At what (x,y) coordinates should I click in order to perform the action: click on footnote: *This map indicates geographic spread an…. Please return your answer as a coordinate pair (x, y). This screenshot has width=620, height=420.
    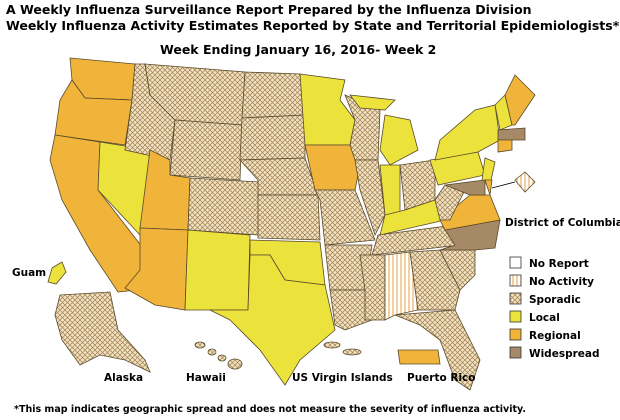
    Looking at the image, I should click on (270, 409).